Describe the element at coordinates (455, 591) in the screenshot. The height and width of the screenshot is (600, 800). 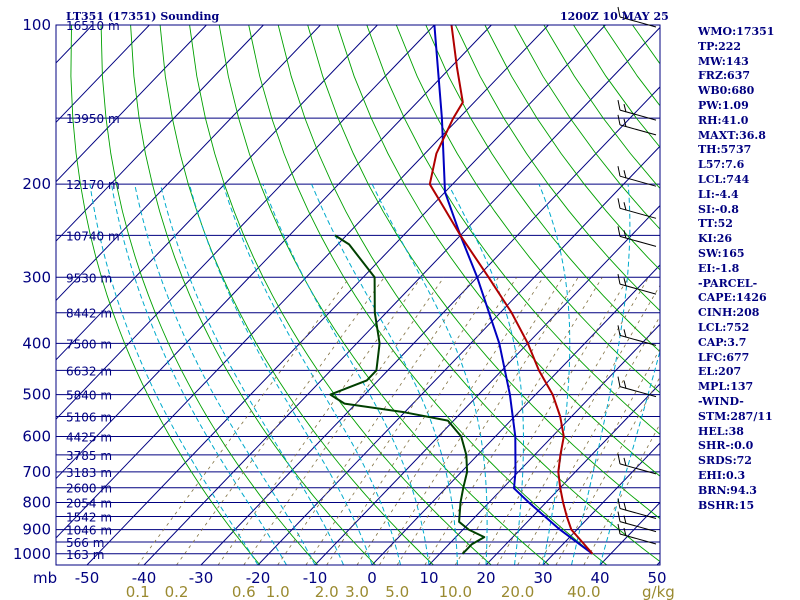
I see `mixing-ratio-tick-label: 10.0` at that location.